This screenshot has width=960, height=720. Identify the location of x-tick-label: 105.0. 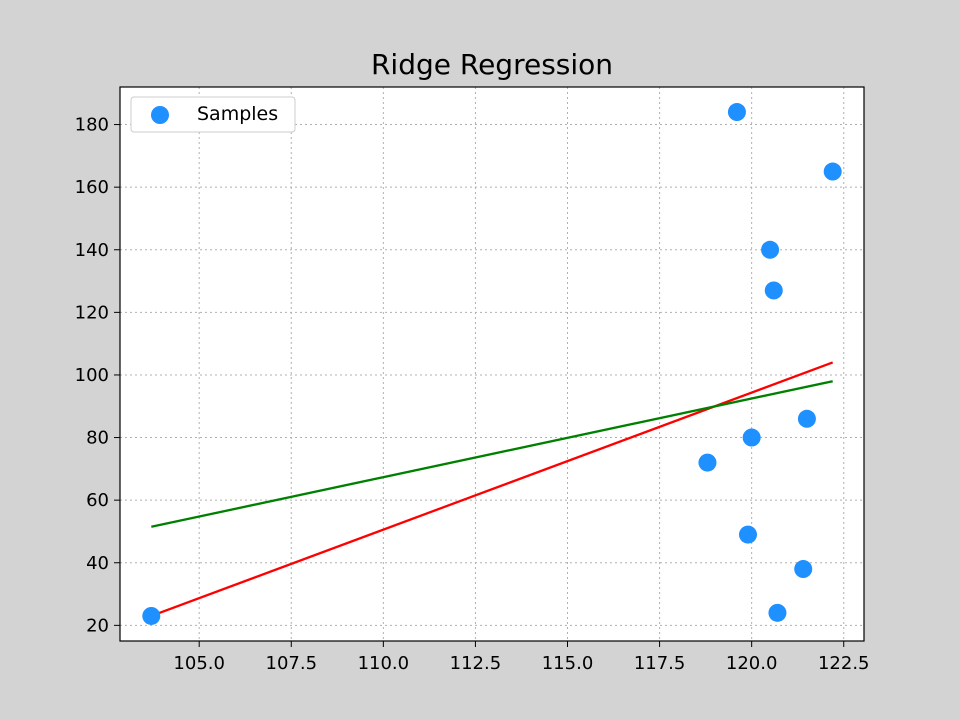
(199, 663).